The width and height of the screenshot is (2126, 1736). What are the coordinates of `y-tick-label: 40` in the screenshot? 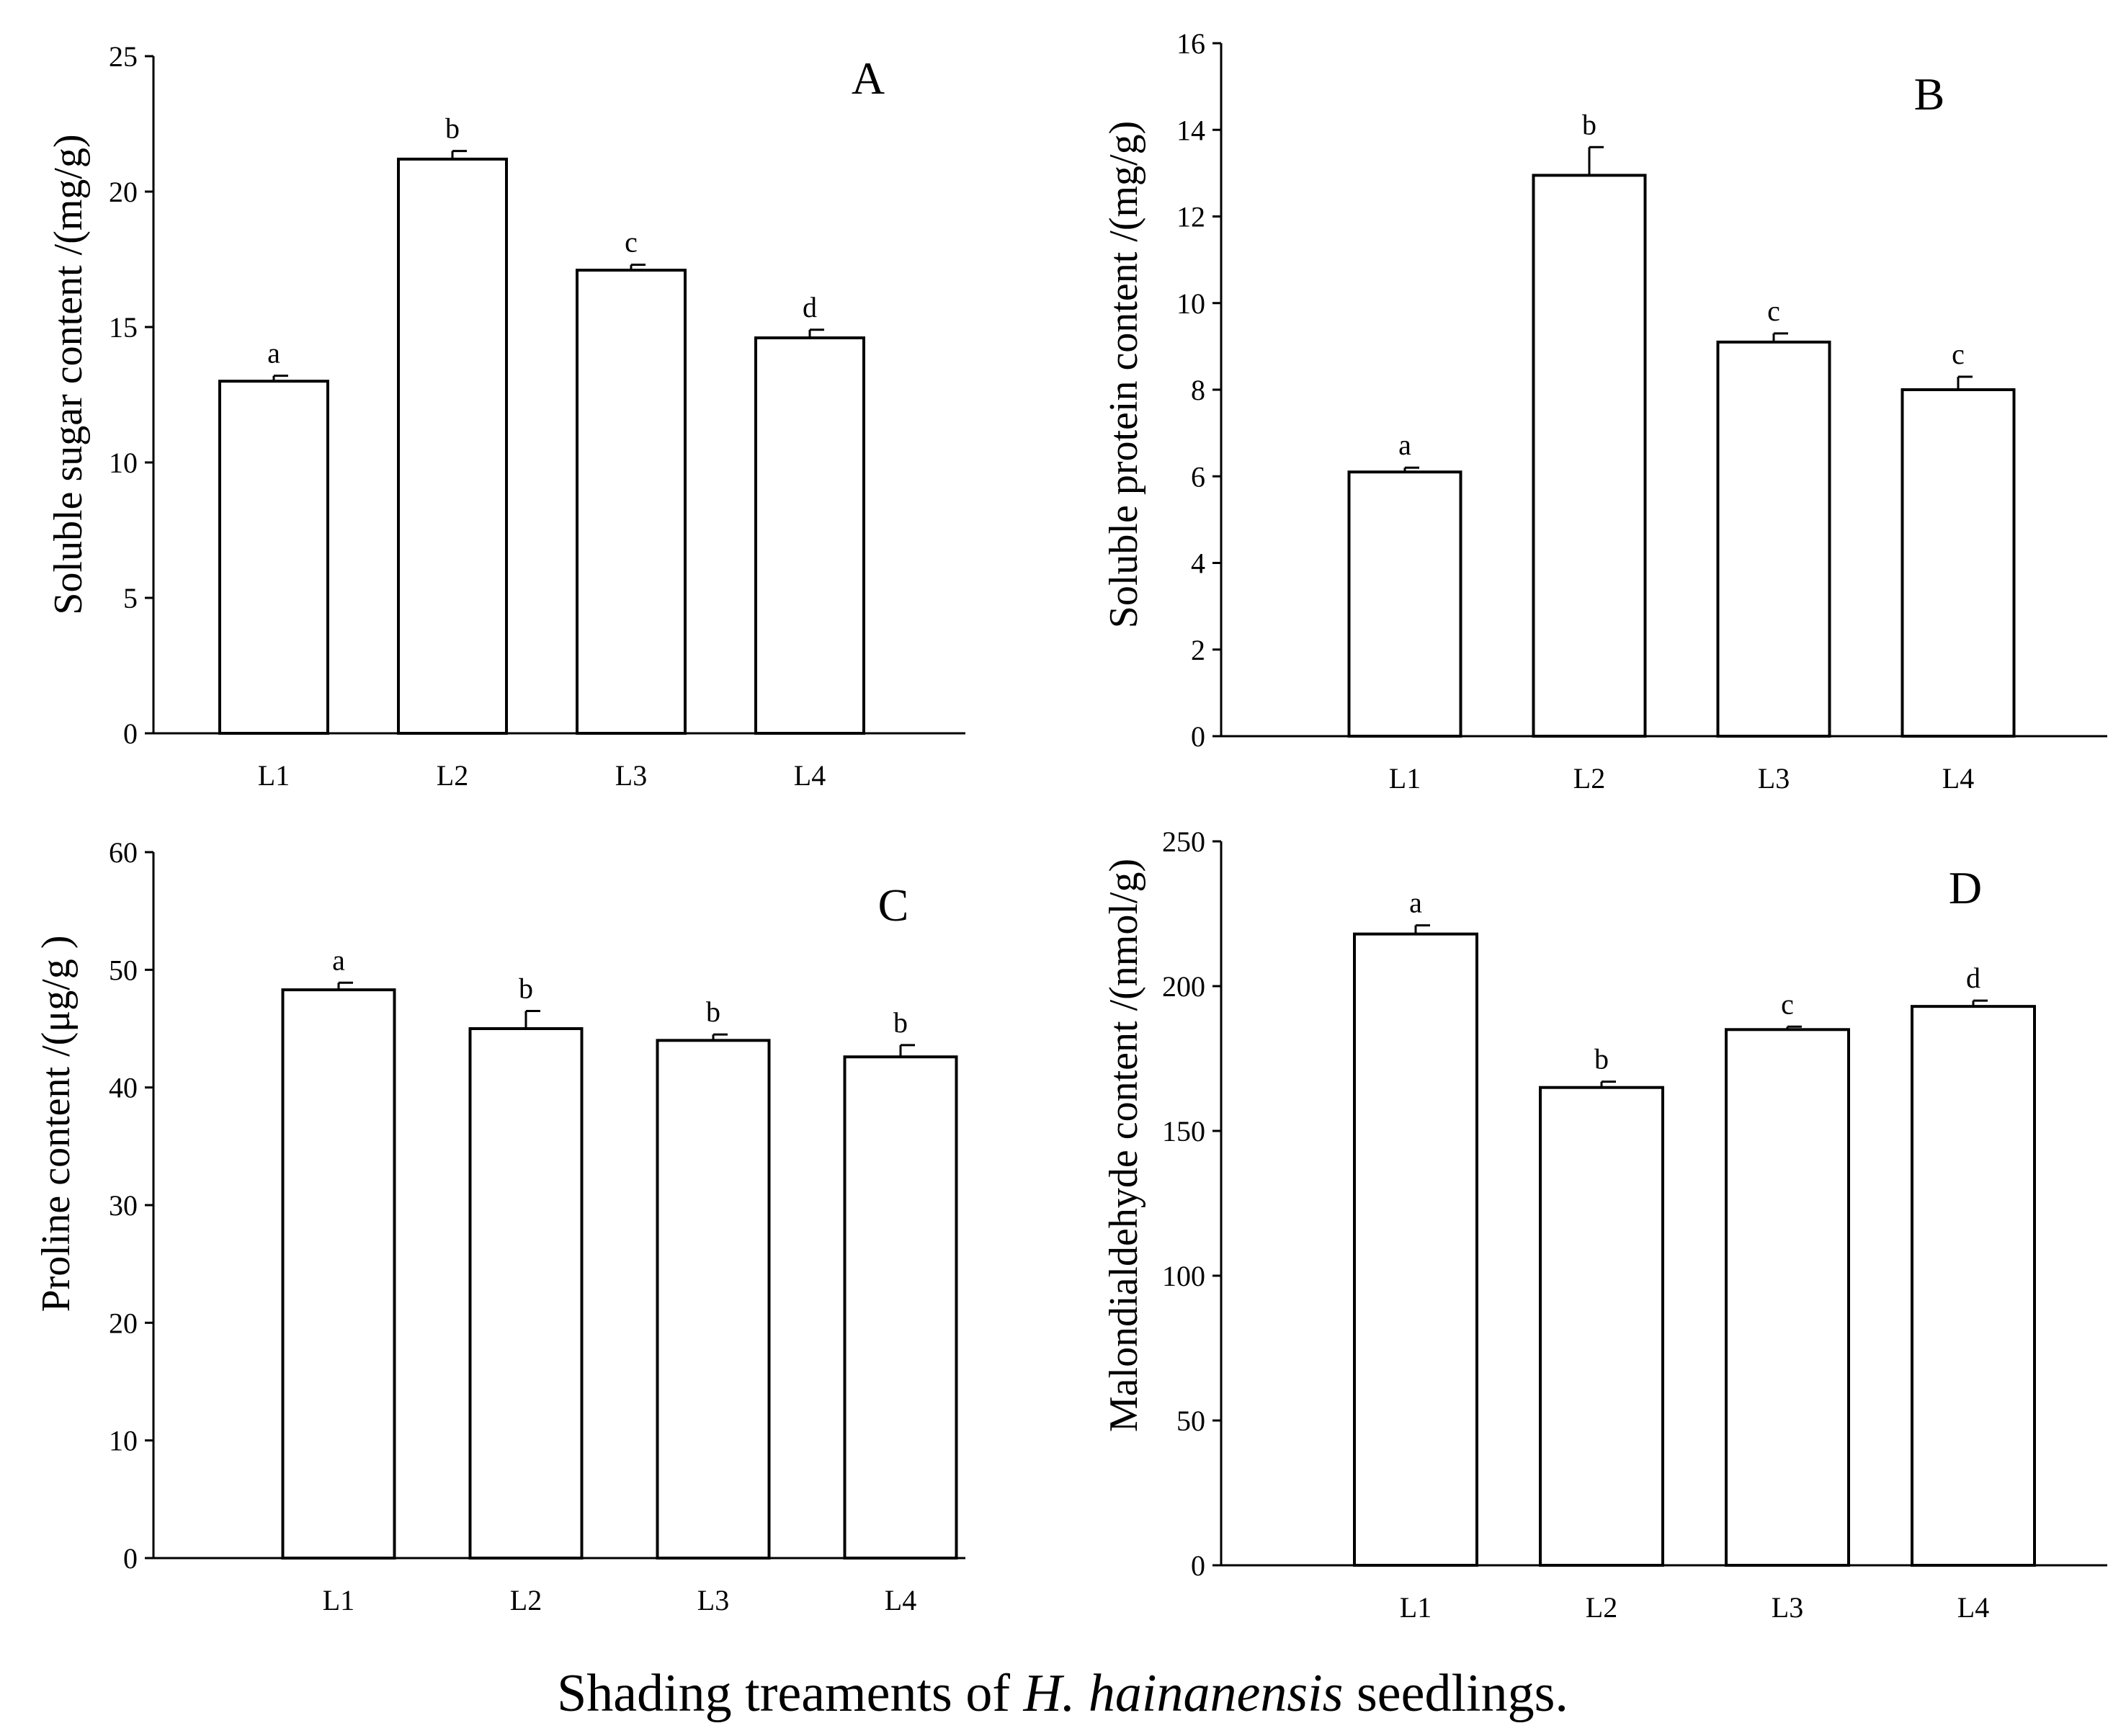 It's located at (123, 1088).